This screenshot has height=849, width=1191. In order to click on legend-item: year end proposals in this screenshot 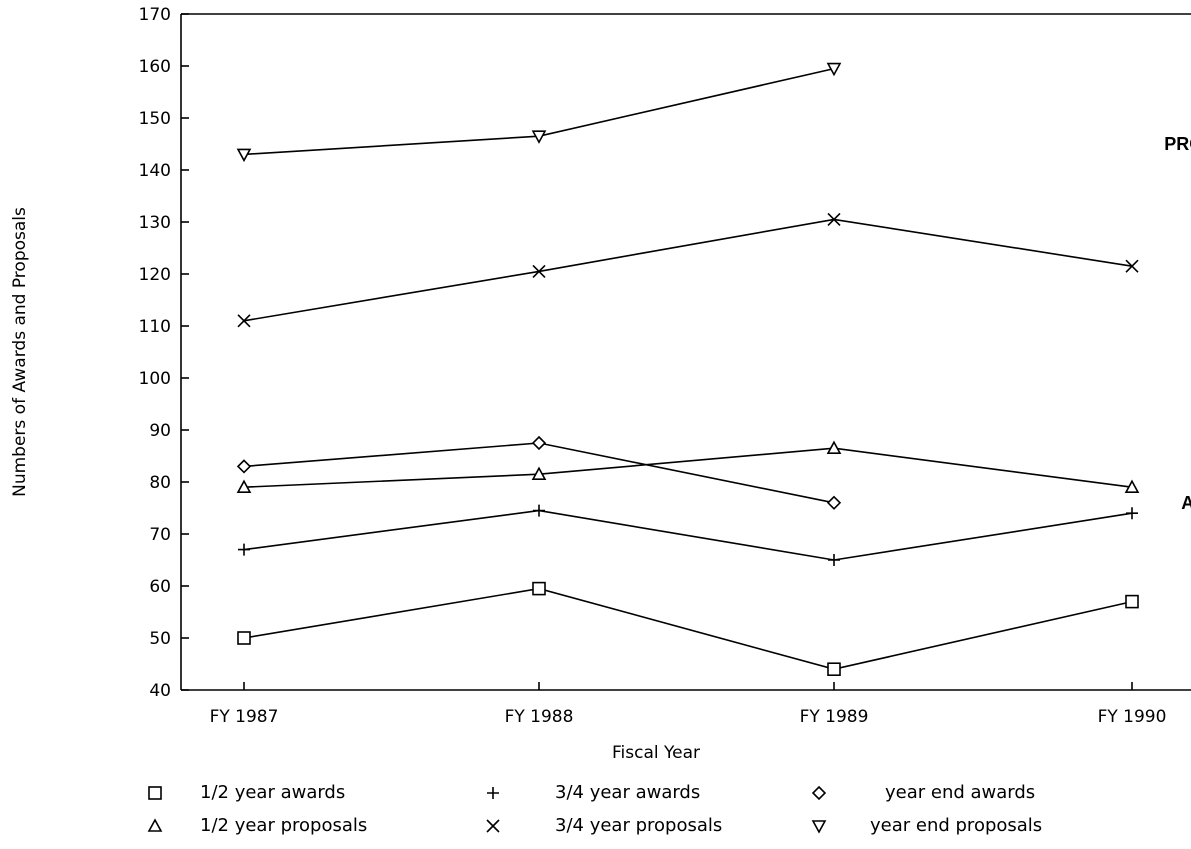, I will do `click(926, 825)`.